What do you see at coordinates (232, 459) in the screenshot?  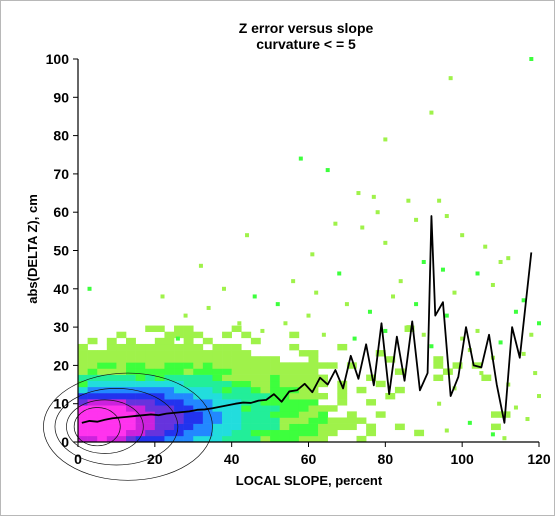 I see `x-tick-label: 40` at bounding box center [232, 459].